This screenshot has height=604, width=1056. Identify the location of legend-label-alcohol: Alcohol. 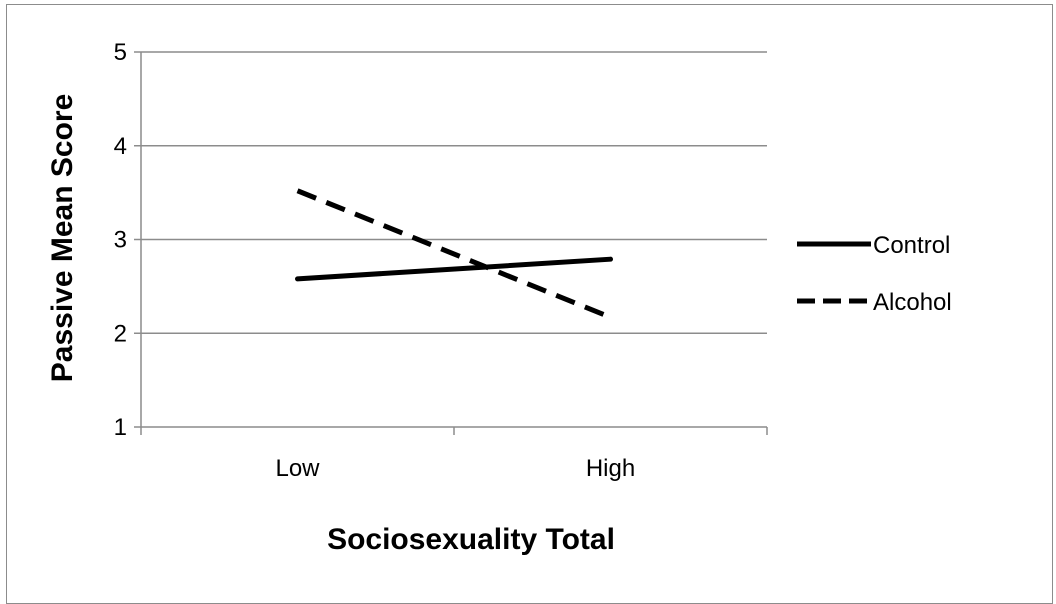
(912, 302).